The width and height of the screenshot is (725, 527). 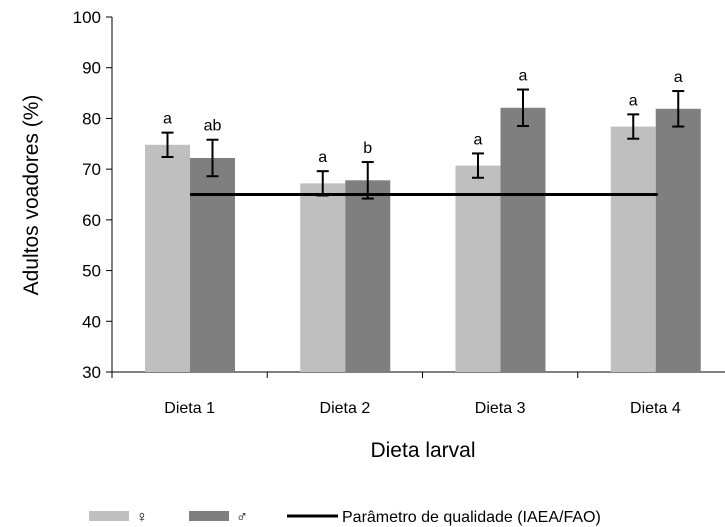 I want to click on legend-swatch-female, so click(x=109, y=516).